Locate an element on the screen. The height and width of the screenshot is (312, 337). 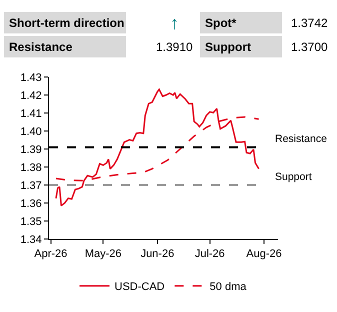
legend-label: USD-CAD is located at coordinates (139, 287).